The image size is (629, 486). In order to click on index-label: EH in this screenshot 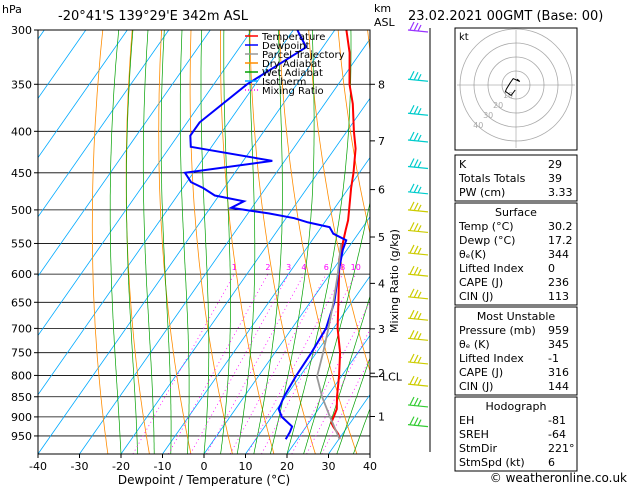, I will do `click(466, 420)`.